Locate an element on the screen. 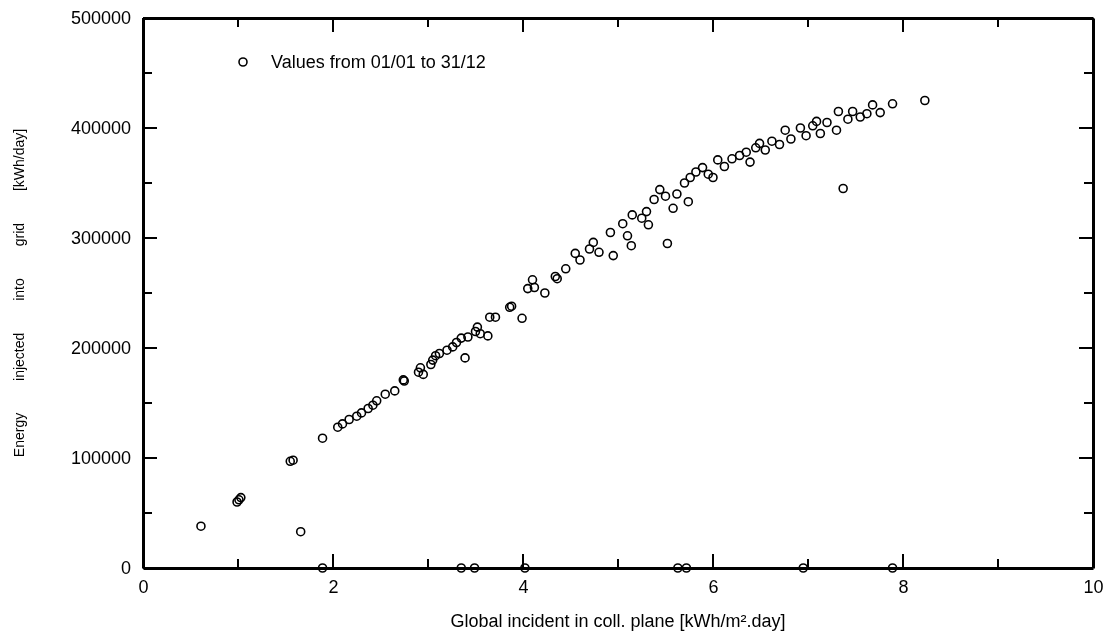 The width and height of the screenshot is (1112, 641). x-tick-label: 4 is located at coordinates (523, 586).